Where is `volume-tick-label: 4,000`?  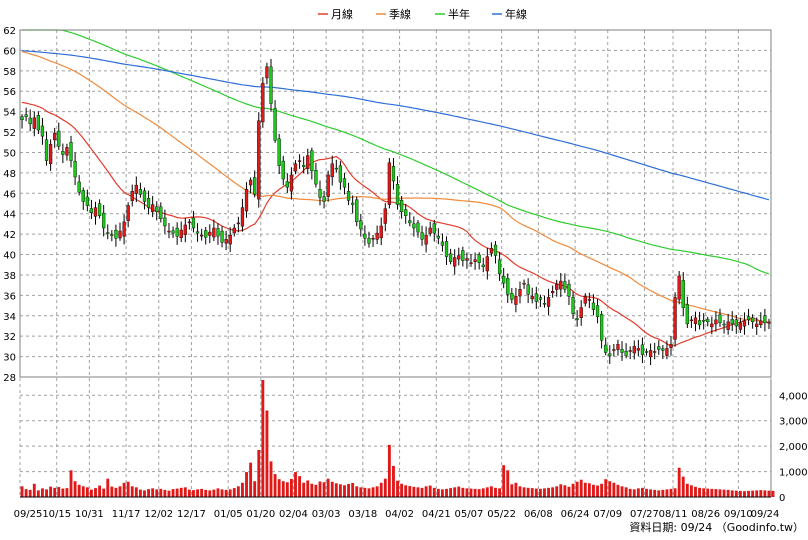
volume-tick-label: 4,000 is located at coordinates (793, 396).